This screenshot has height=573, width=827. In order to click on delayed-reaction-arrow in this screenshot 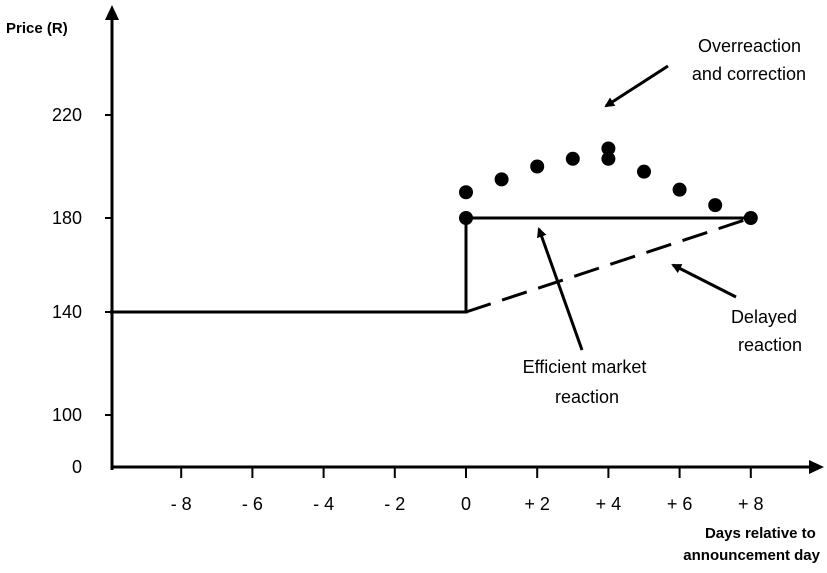, I will do `click(704, 281)`.